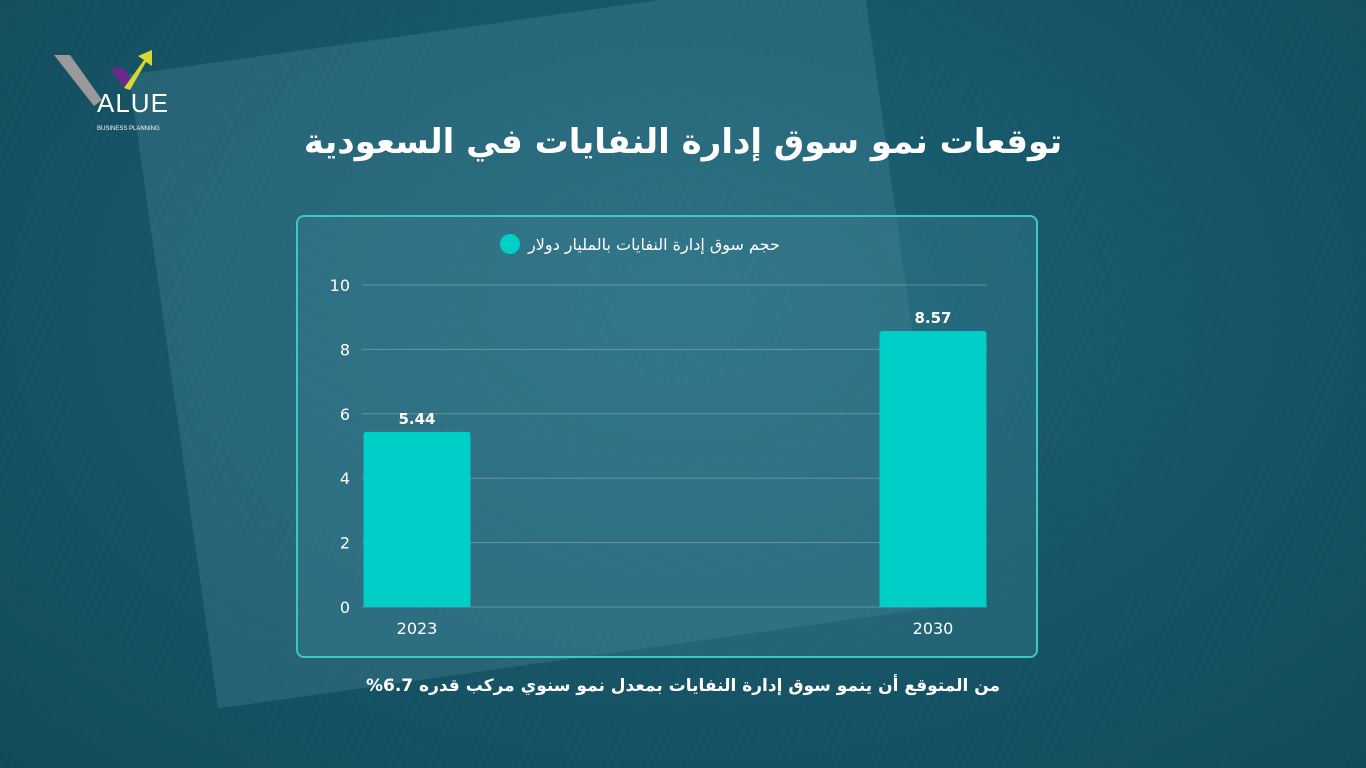 This screenshot has height=768, width=1366. What do you see at coordinates (345, 607) in the screenshot?
I see `y-tick-label: 0` at bounding box center [345, 607].